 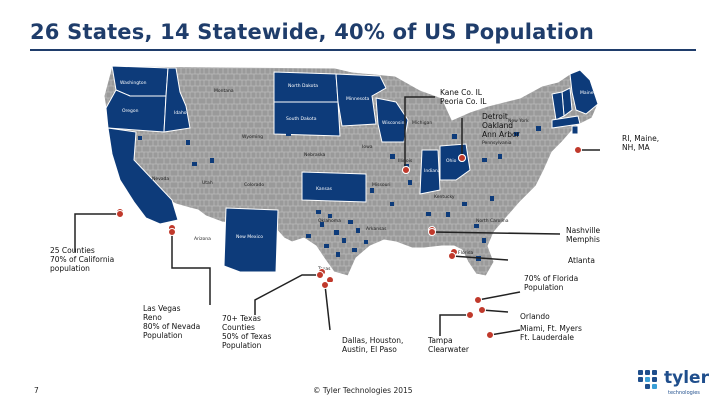 I want to click on state-label: North Dakota, so click(x=303, y=86).